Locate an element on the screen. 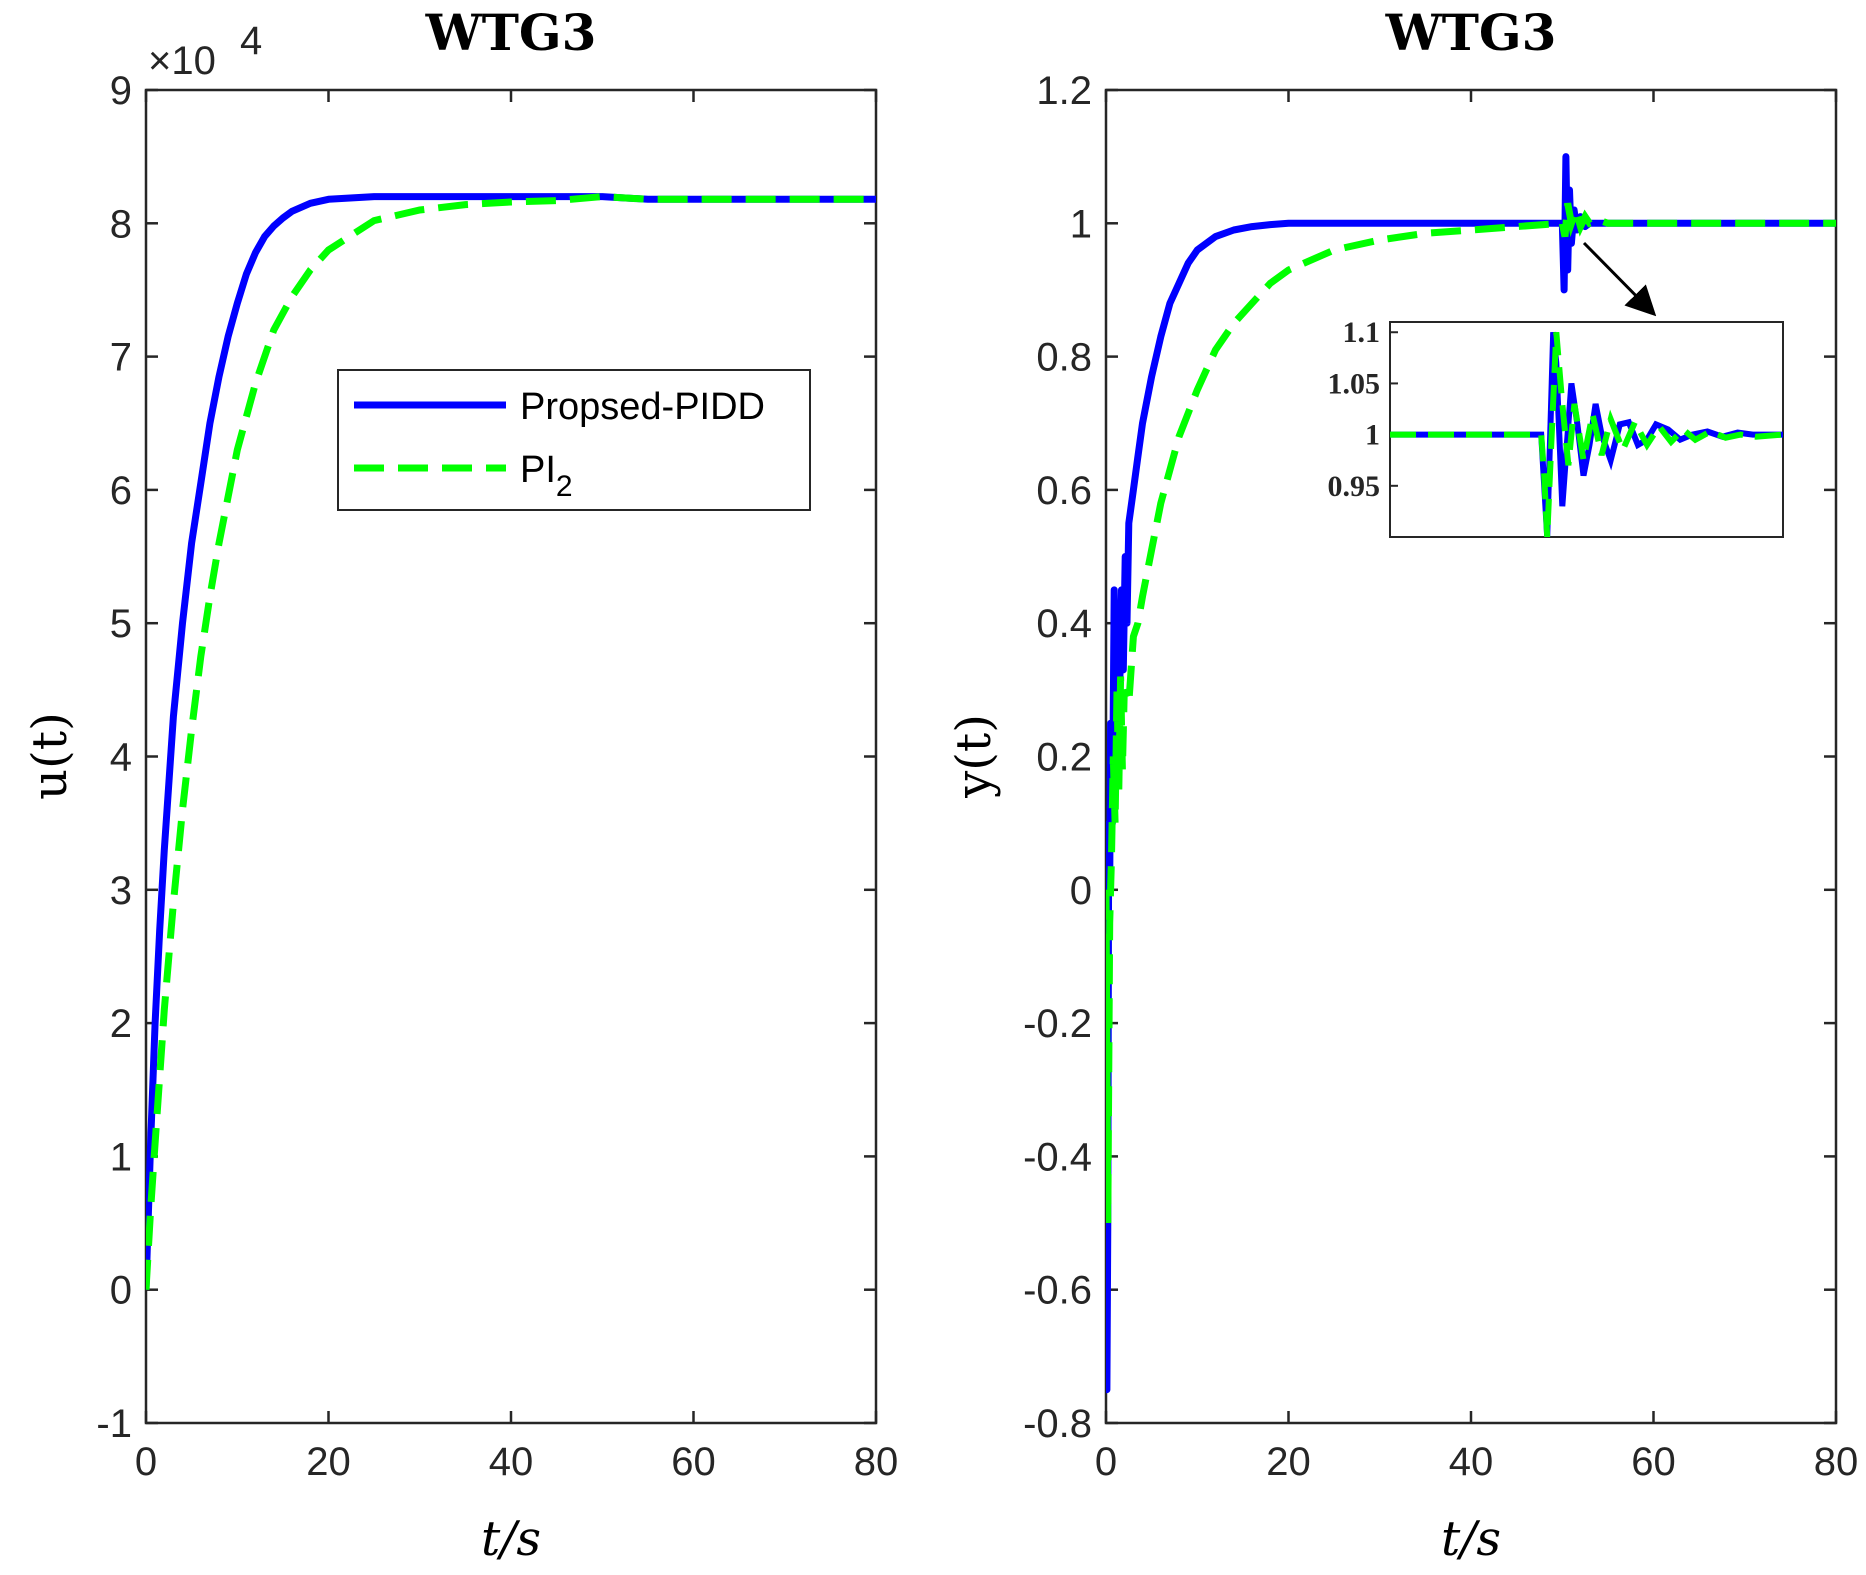  left-ytick-label: 5 is located at coordinates (121, 624).